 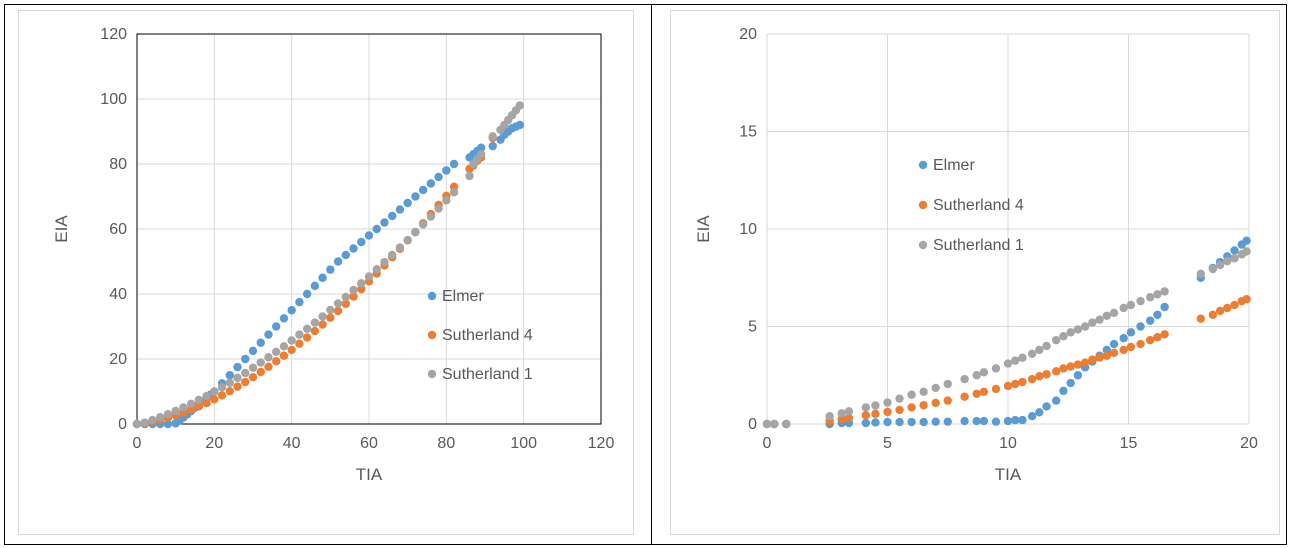 What do you see at coordinates (752, 327) in the screenshot?
I see `y-tick-label: 5` at bounding box center [752, 327].